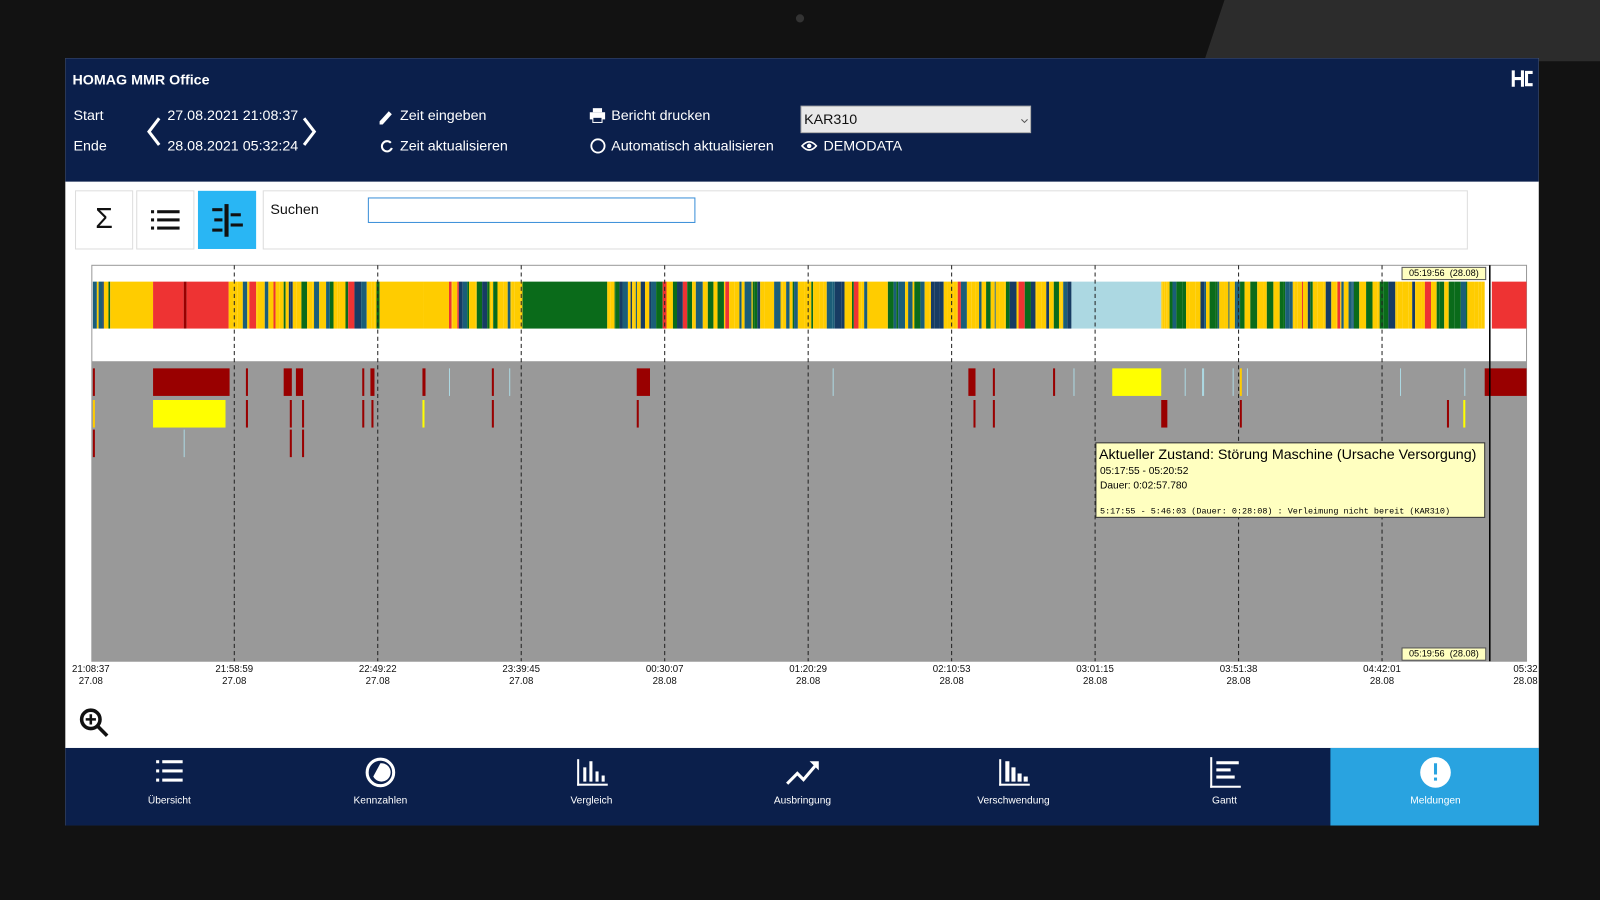  What do you see at coordinates (227, 220) in the screenshot?
I see `timeline-icon` at bounding box center [227, 220].